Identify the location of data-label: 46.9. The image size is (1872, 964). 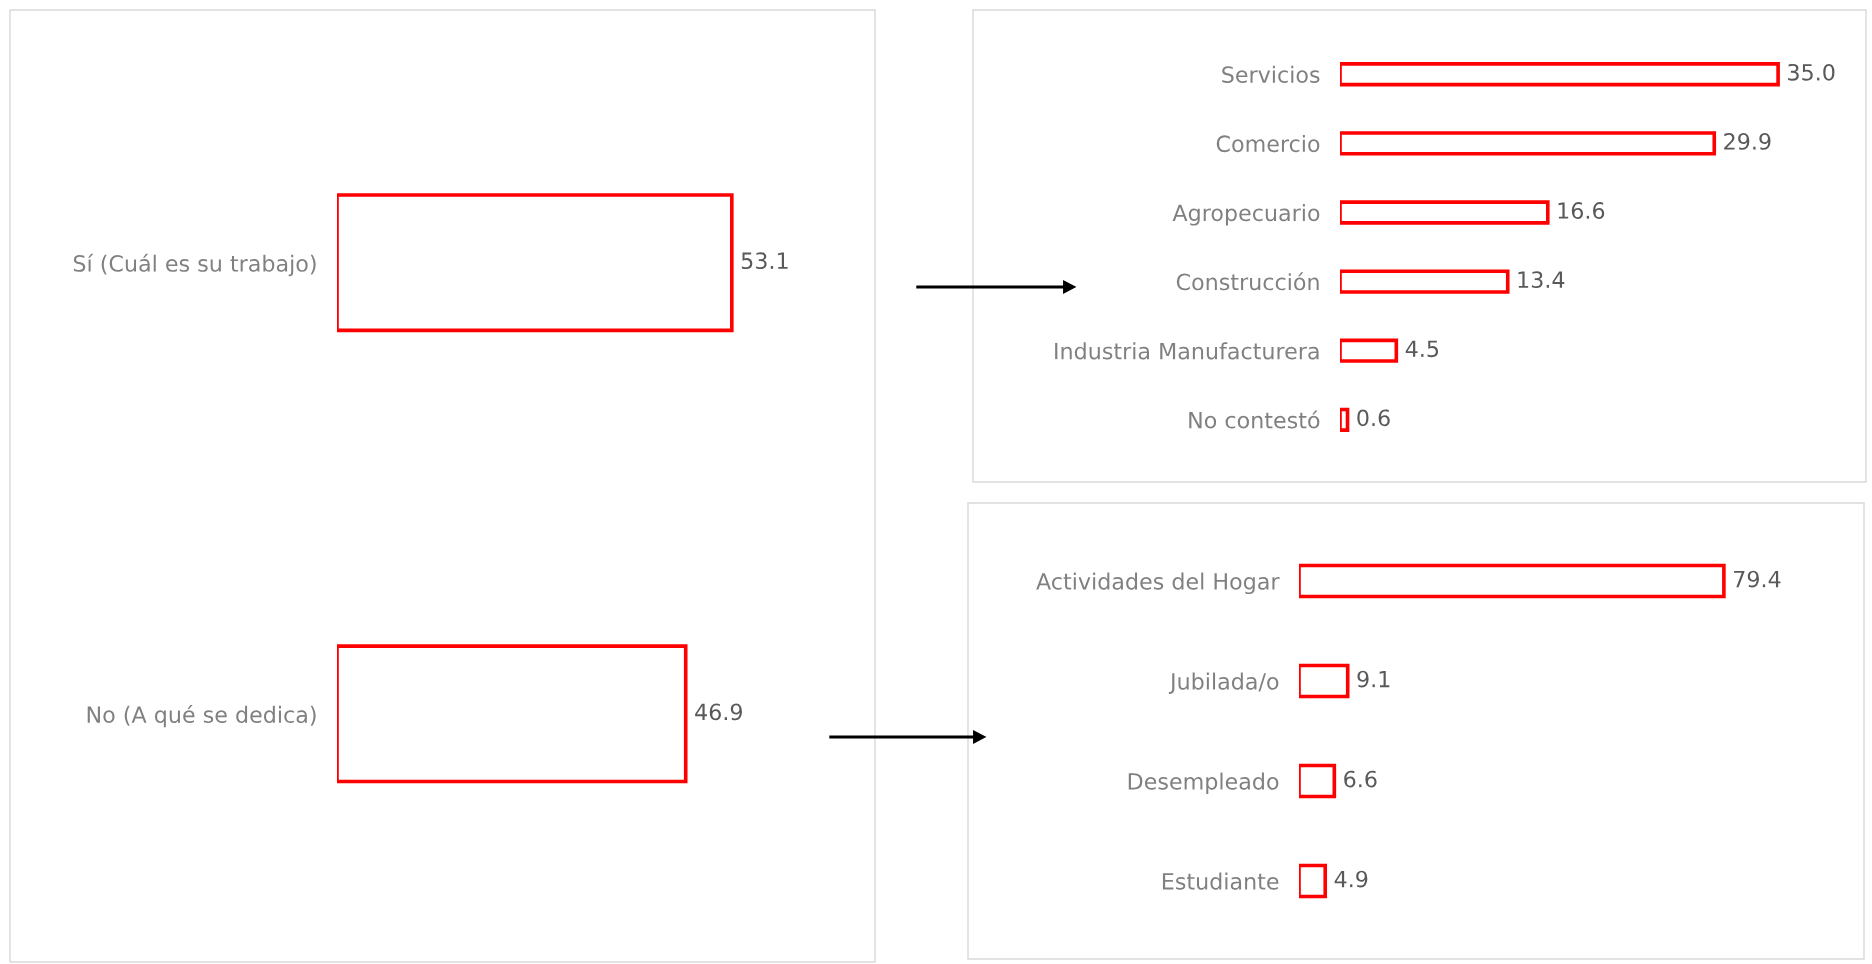
(718, 712).